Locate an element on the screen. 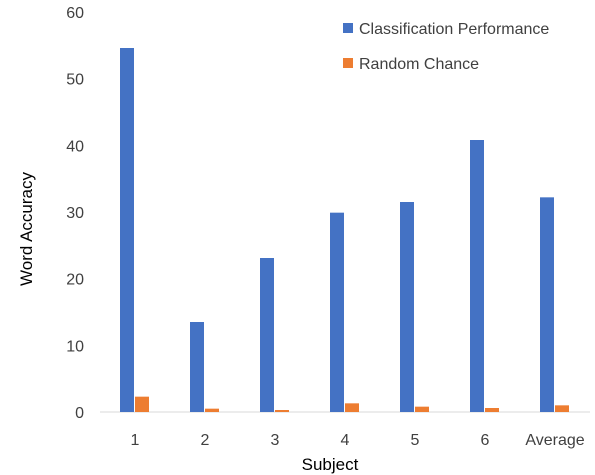 This screenshot has height=475, width=595. x-tick-label: 3 is located at coordinates (275, 440).